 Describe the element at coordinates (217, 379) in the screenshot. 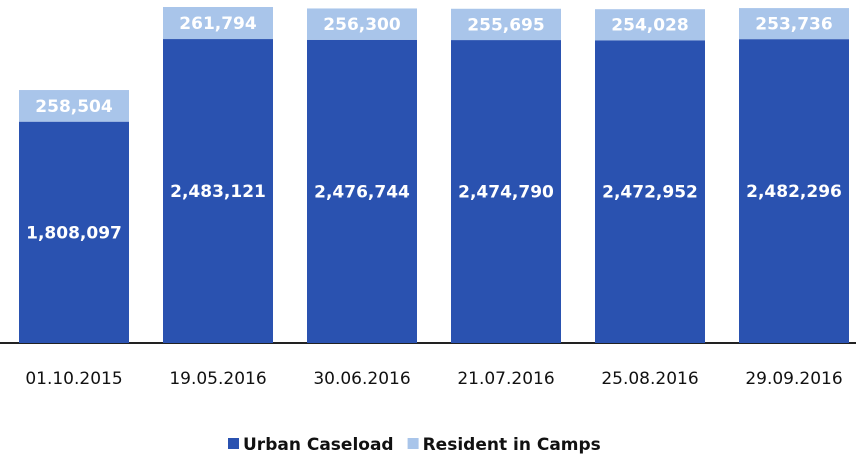

I see `x-tick-label: 19.05.2016` at that location.